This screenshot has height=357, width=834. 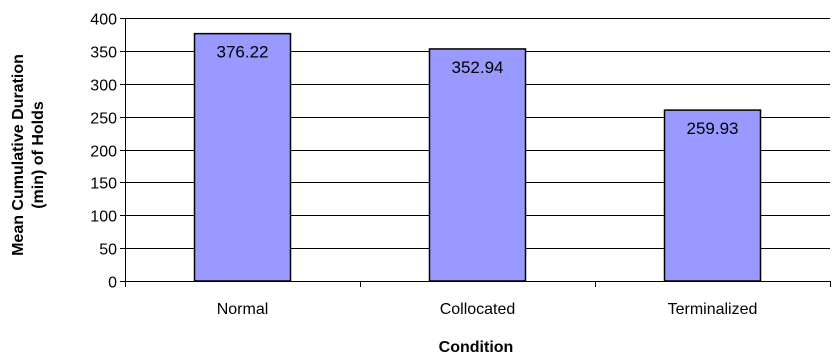 I want to click on x-tick-label-terminalized: Terminalized, so click(x=713, y=309).